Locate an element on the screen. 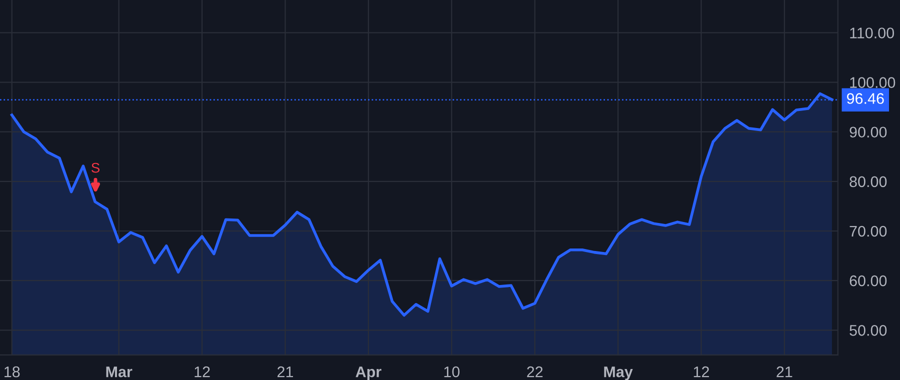 This screenshot has height=380, width=900. ref-line-label: 96.46 is located at coordinates (865, 98).